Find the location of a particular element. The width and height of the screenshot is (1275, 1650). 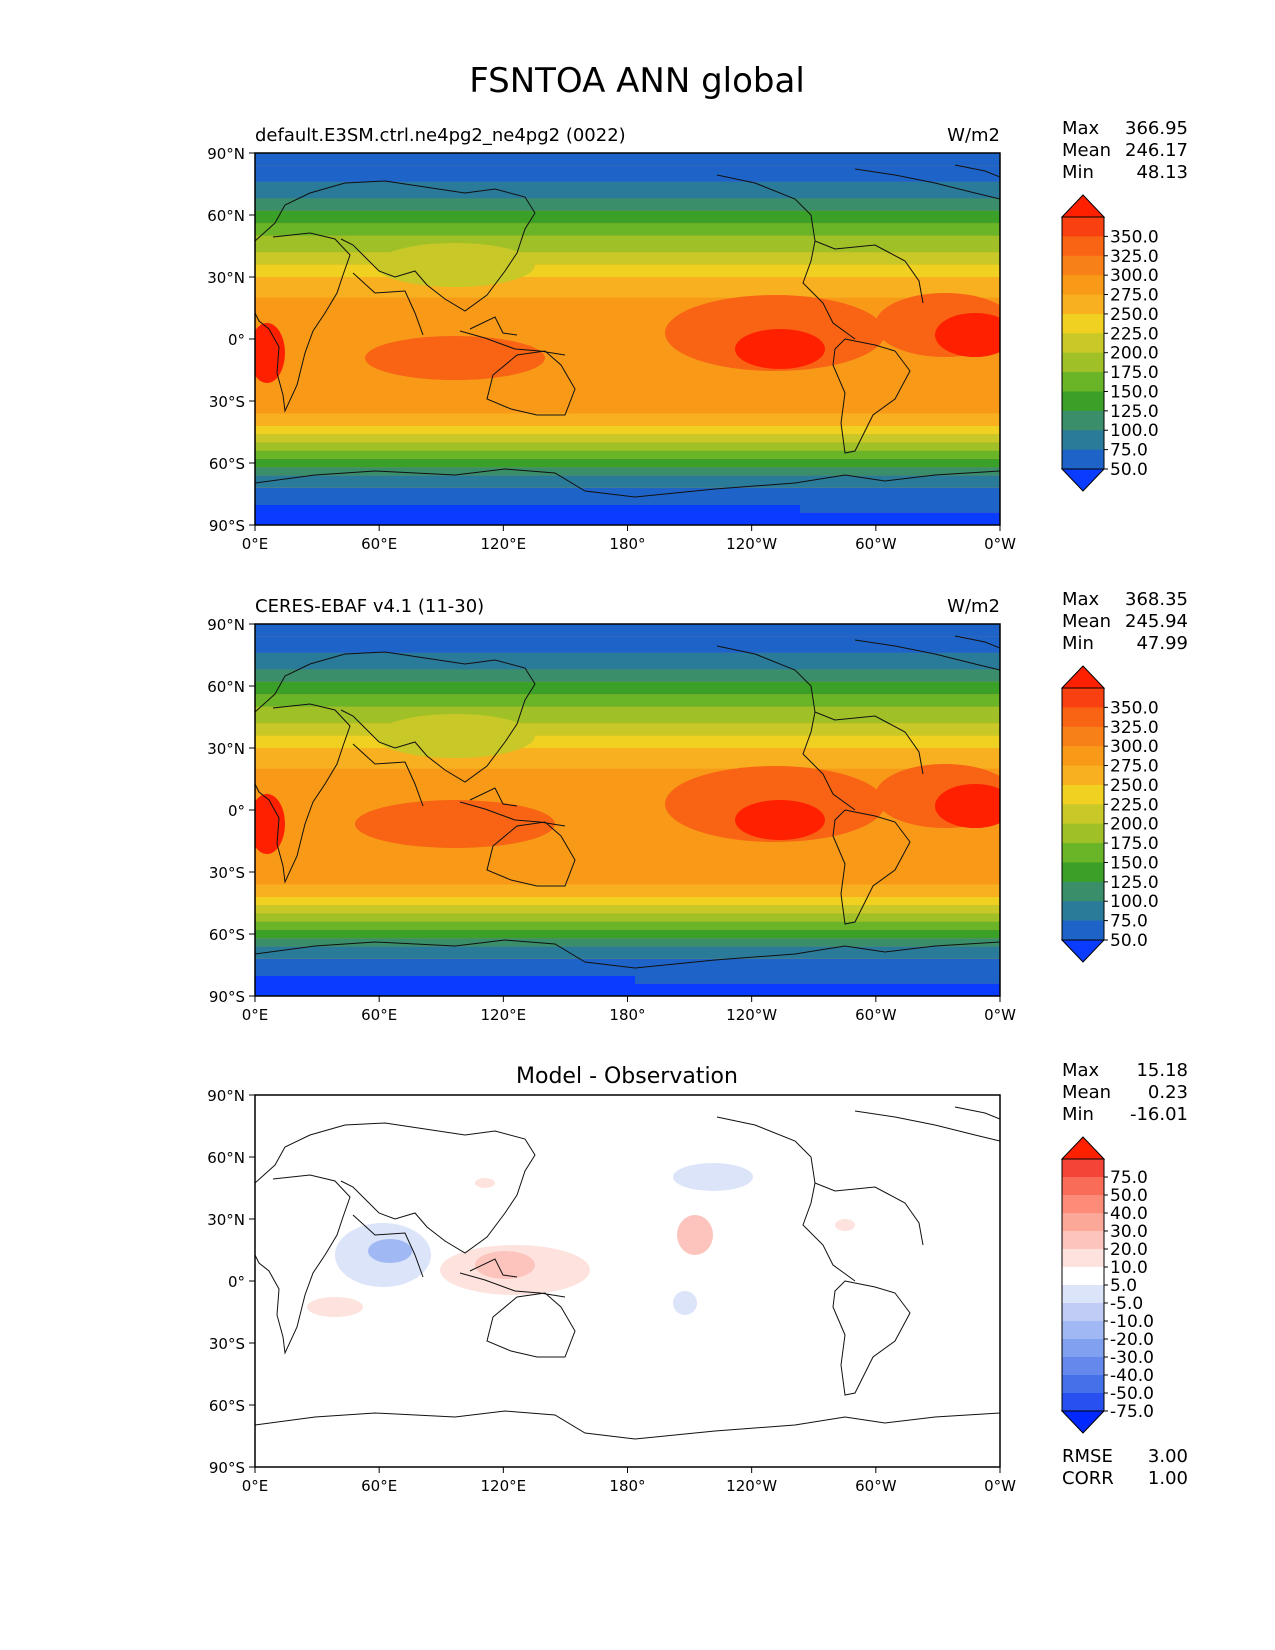

stat-min-label: Min is located at coordinates (1078, 172).